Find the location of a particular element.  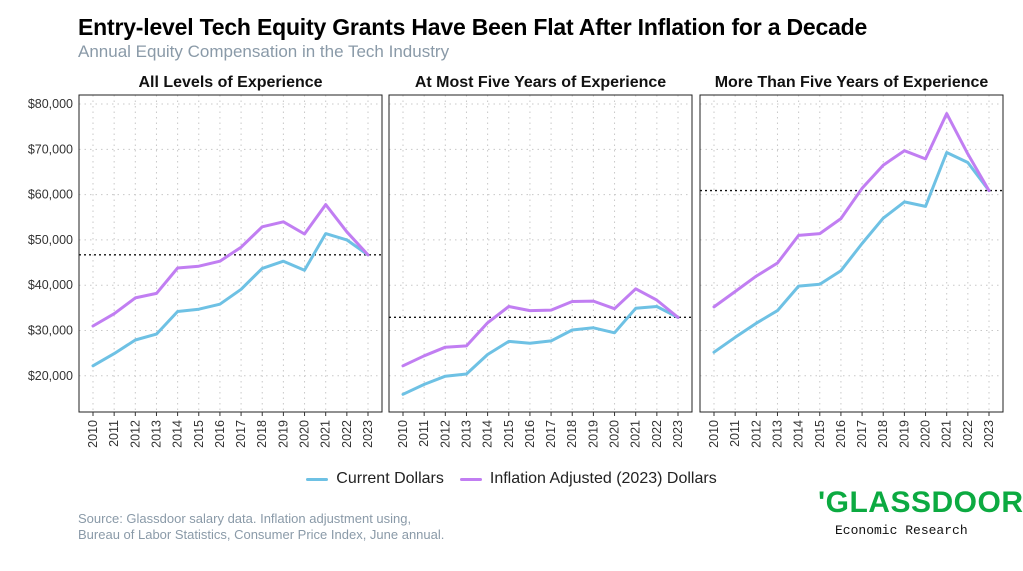

y-tick-label: $30,000 is located at coordinates (50, 330).